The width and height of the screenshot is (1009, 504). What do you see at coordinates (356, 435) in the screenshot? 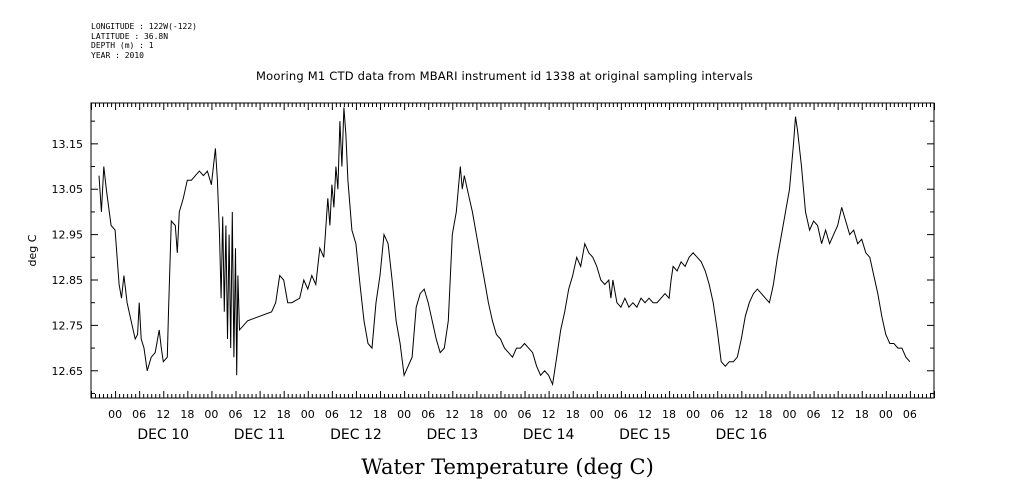
I see `x-day-label: DEC 12` at bounding box center [356, 435].